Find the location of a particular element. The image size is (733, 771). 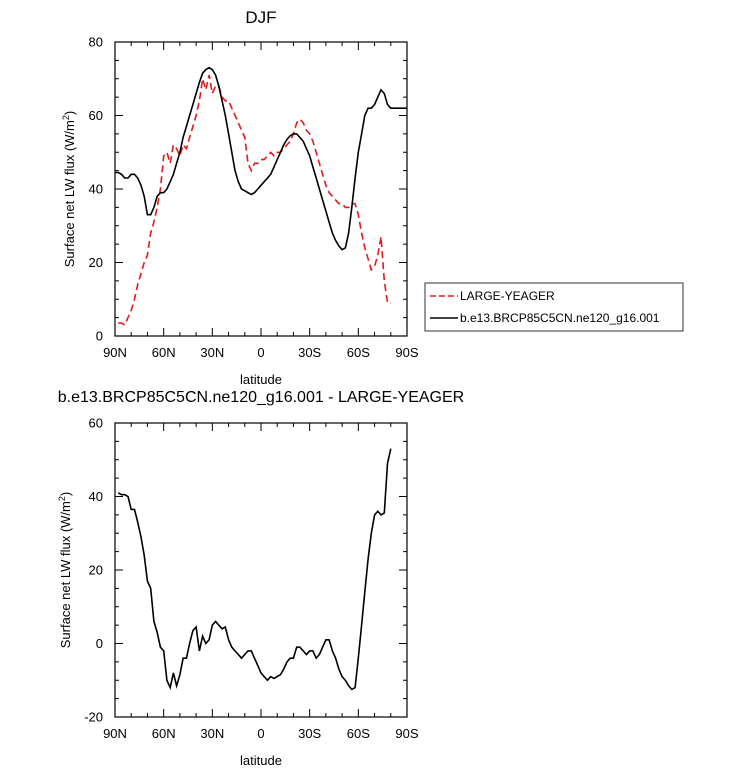

legend-label-model: b.e13.BRCP85C5CN.ne120_g16.001 is located at coordinates (560, 318).